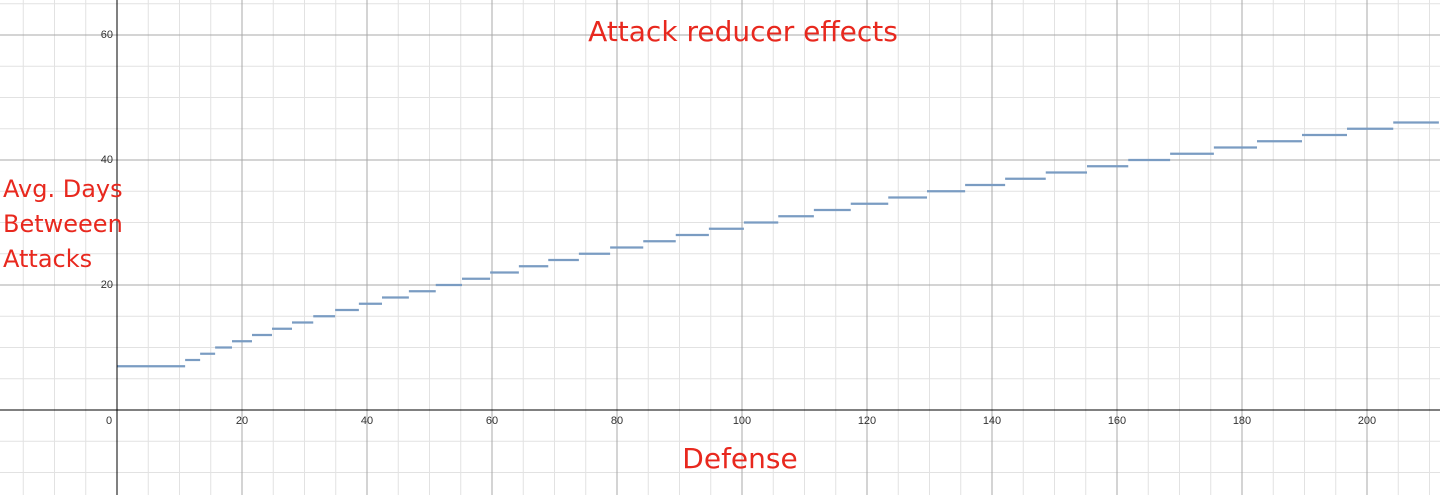 The image size is (1440, 495). What do you see at coordinates (1367, 421) in the screenshot?
I see `x-tick-label: 200` at bounding box center [1367, 421].